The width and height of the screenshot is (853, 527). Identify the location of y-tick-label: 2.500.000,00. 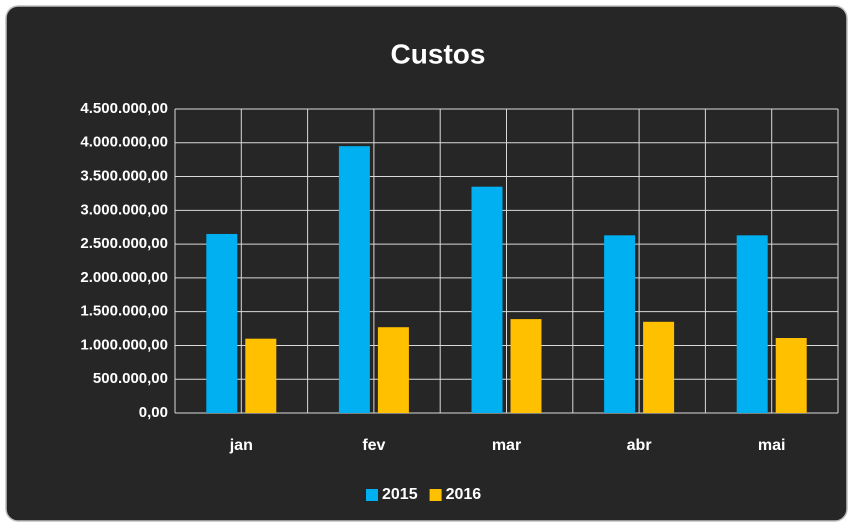
(124, 243).